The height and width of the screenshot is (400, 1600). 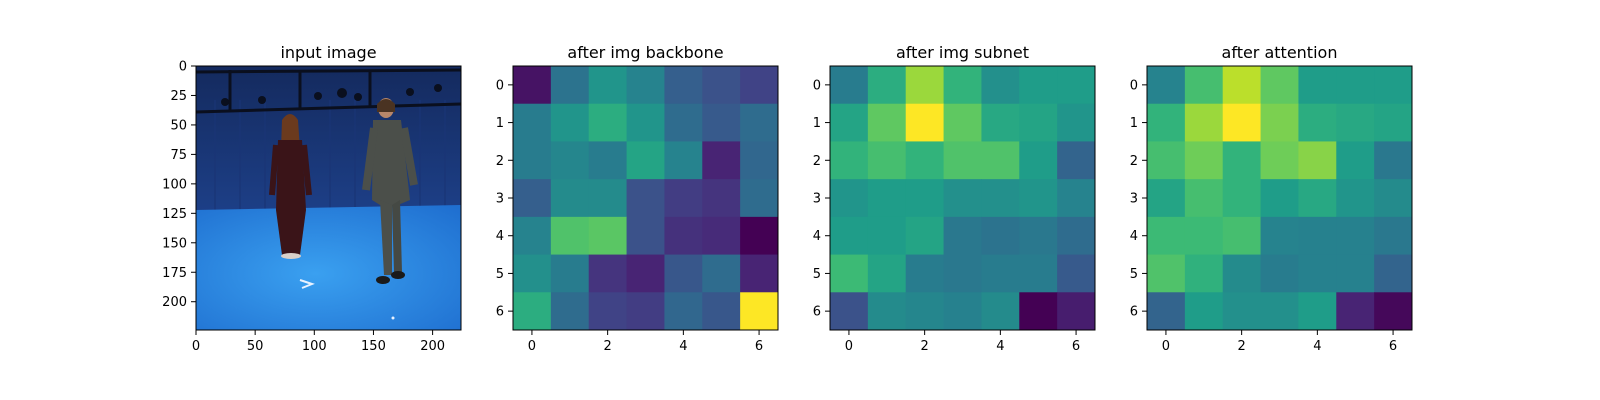 What do you see at coordinates (328, 91) in the screenshot?
I see `ceiling-rig` at bounding box center [328, 91].